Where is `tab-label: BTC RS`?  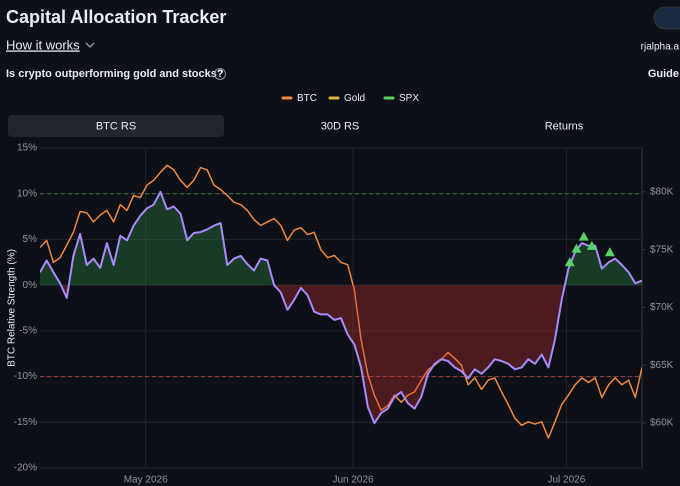
tab-label: BTC RS is located at coordinates (116, 126).